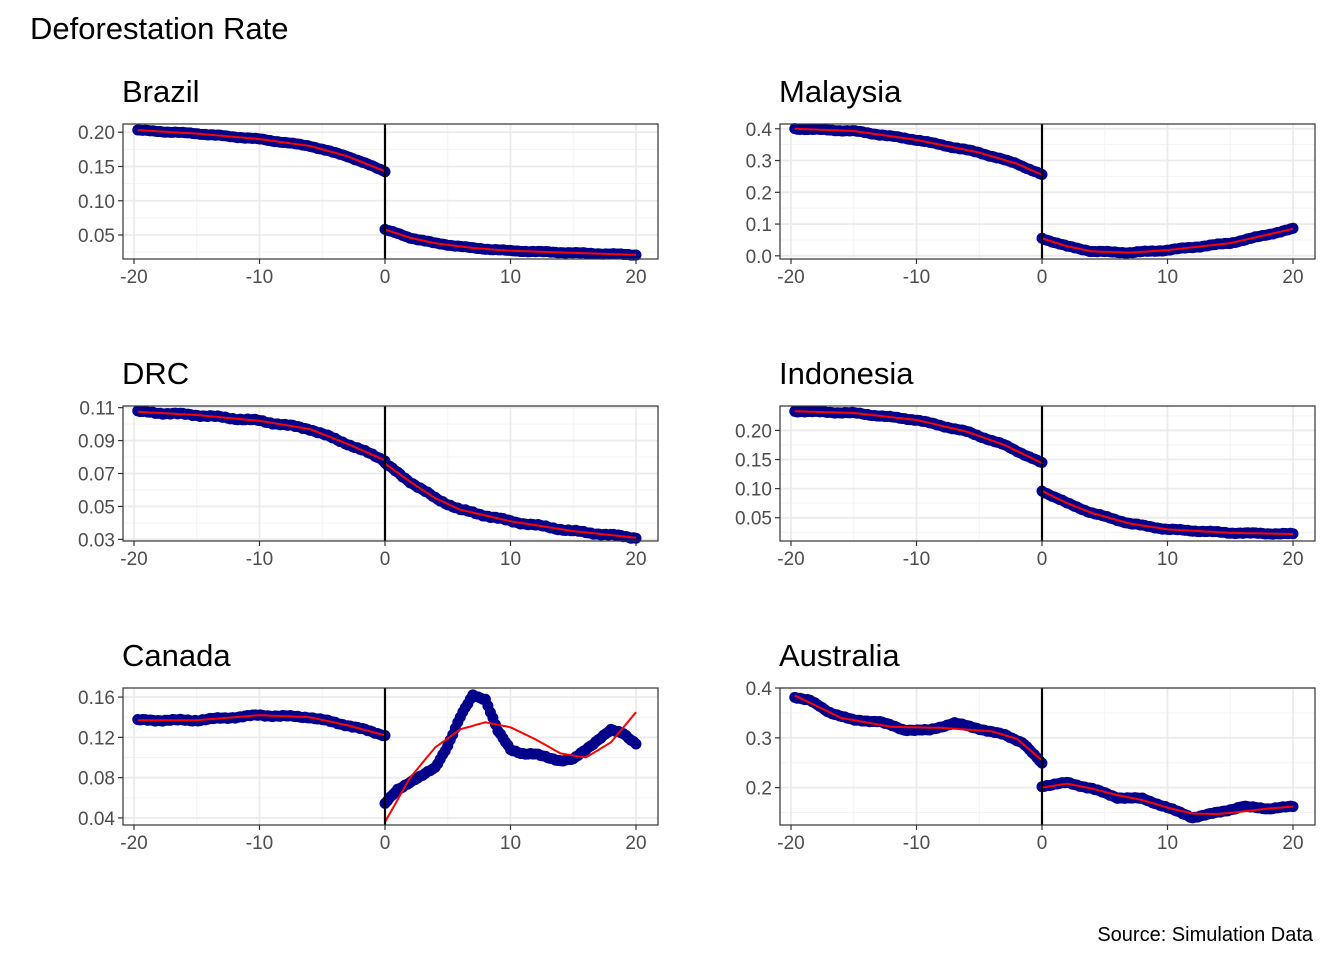 This screenshot has height=960, width=1344. I want to click on figure-caption: Source: Simulation Data, so click(1205, 935).